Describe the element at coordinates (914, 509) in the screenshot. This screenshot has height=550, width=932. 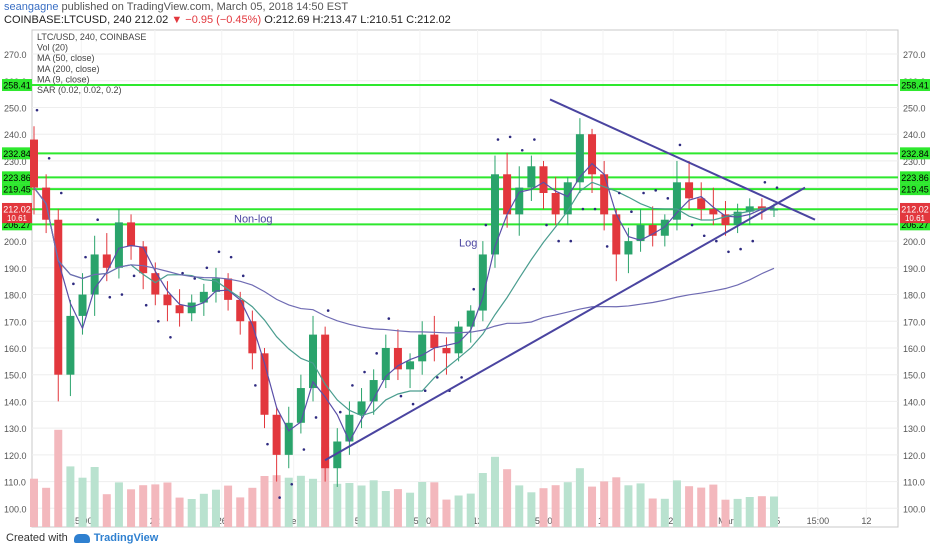
I see `y-tick-label-right: 100.0` at that location.